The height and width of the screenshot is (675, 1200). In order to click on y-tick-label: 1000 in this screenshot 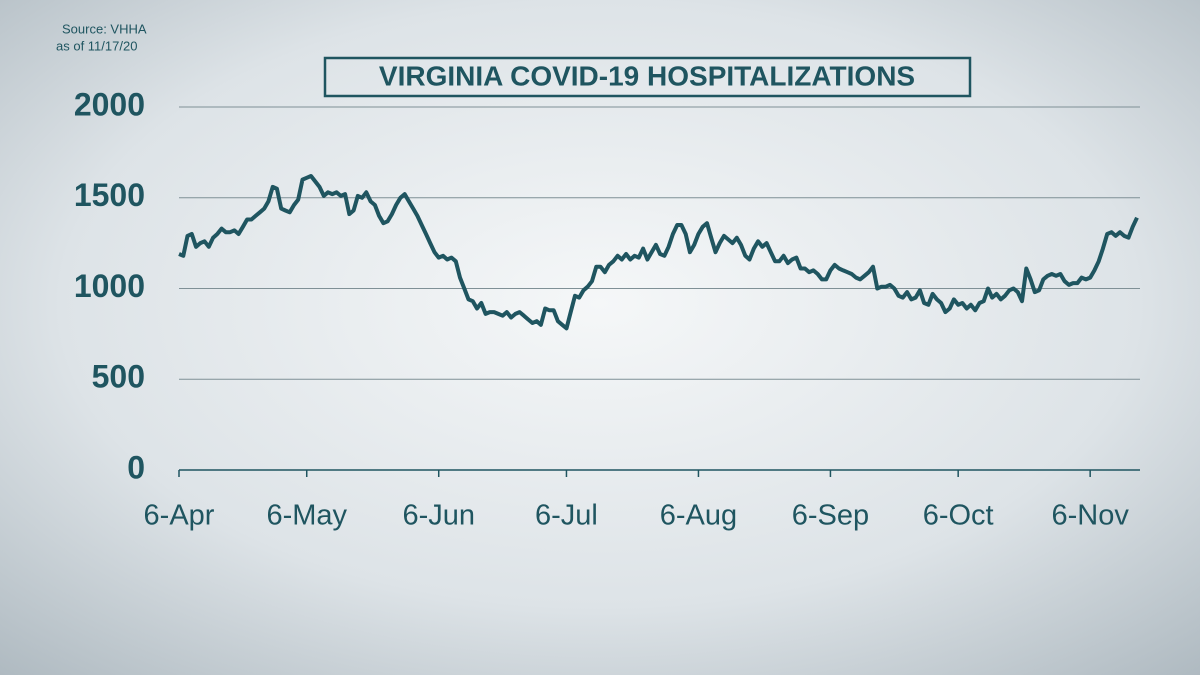, I will do `click(109, 286)`.